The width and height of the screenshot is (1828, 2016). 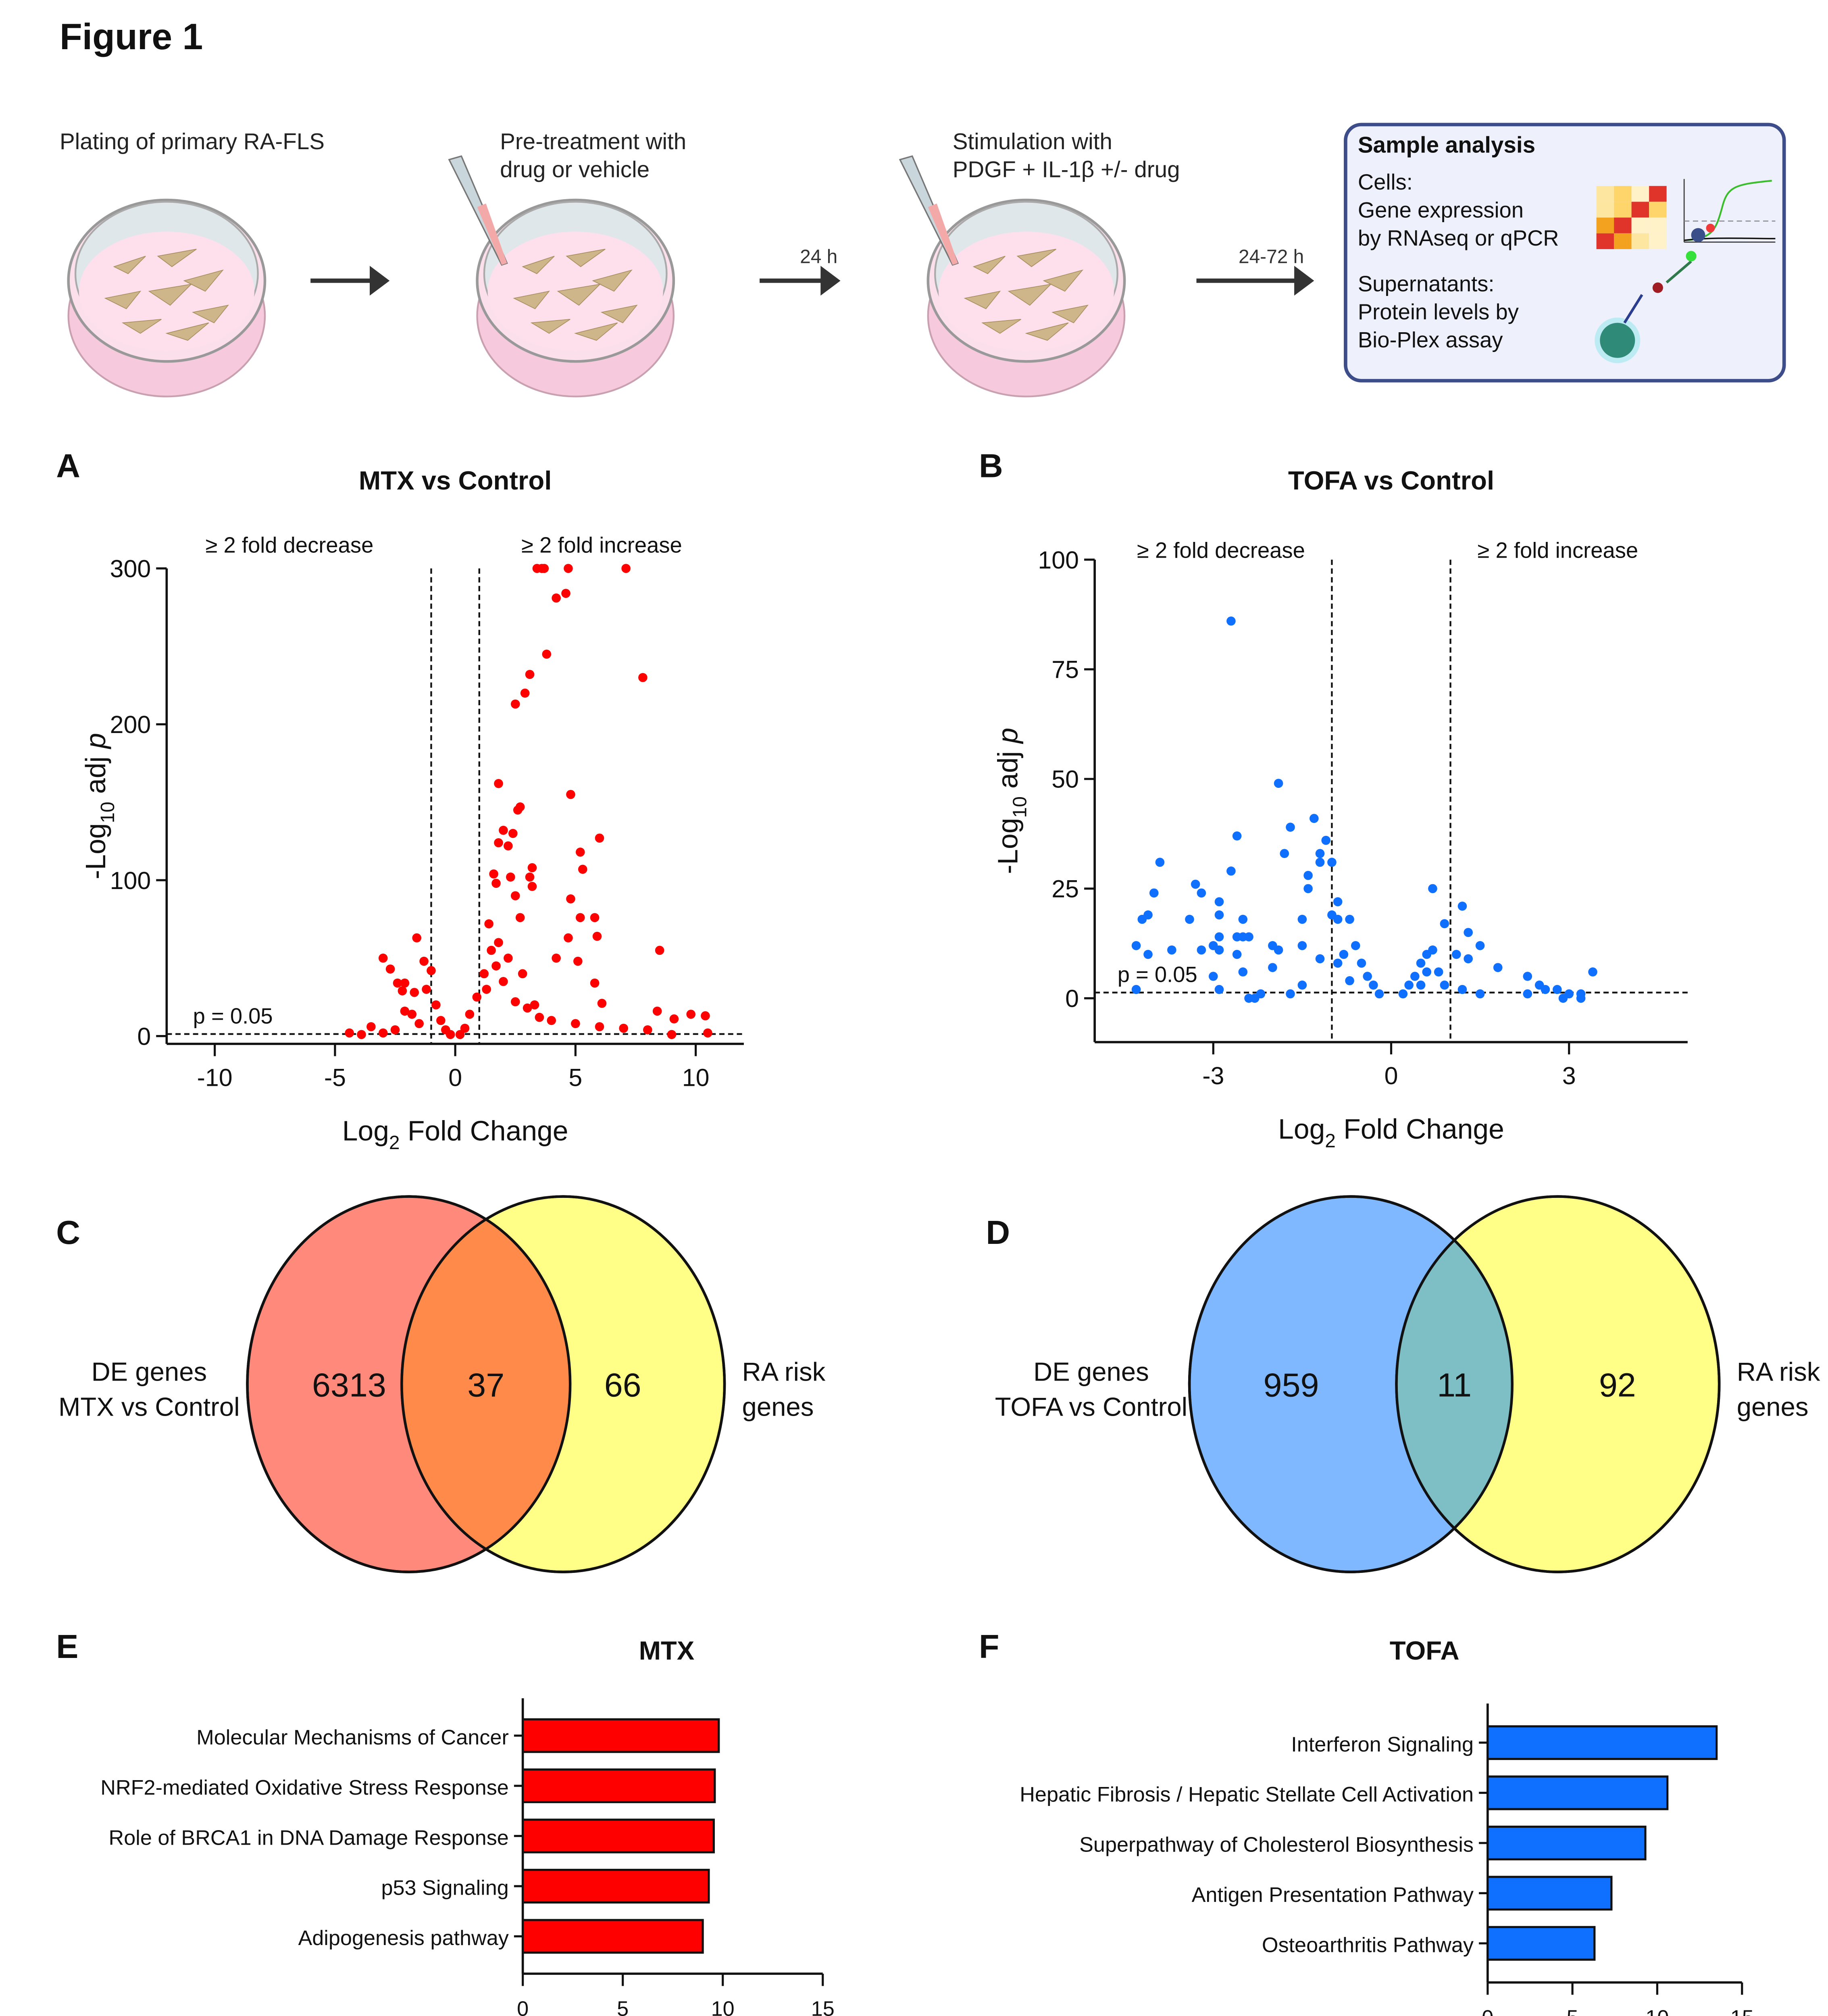 What do you see at coordinates (1385, 182) in the screenshot?
I see `cells-heading: Cells:` at bounding box center [1385, 182].